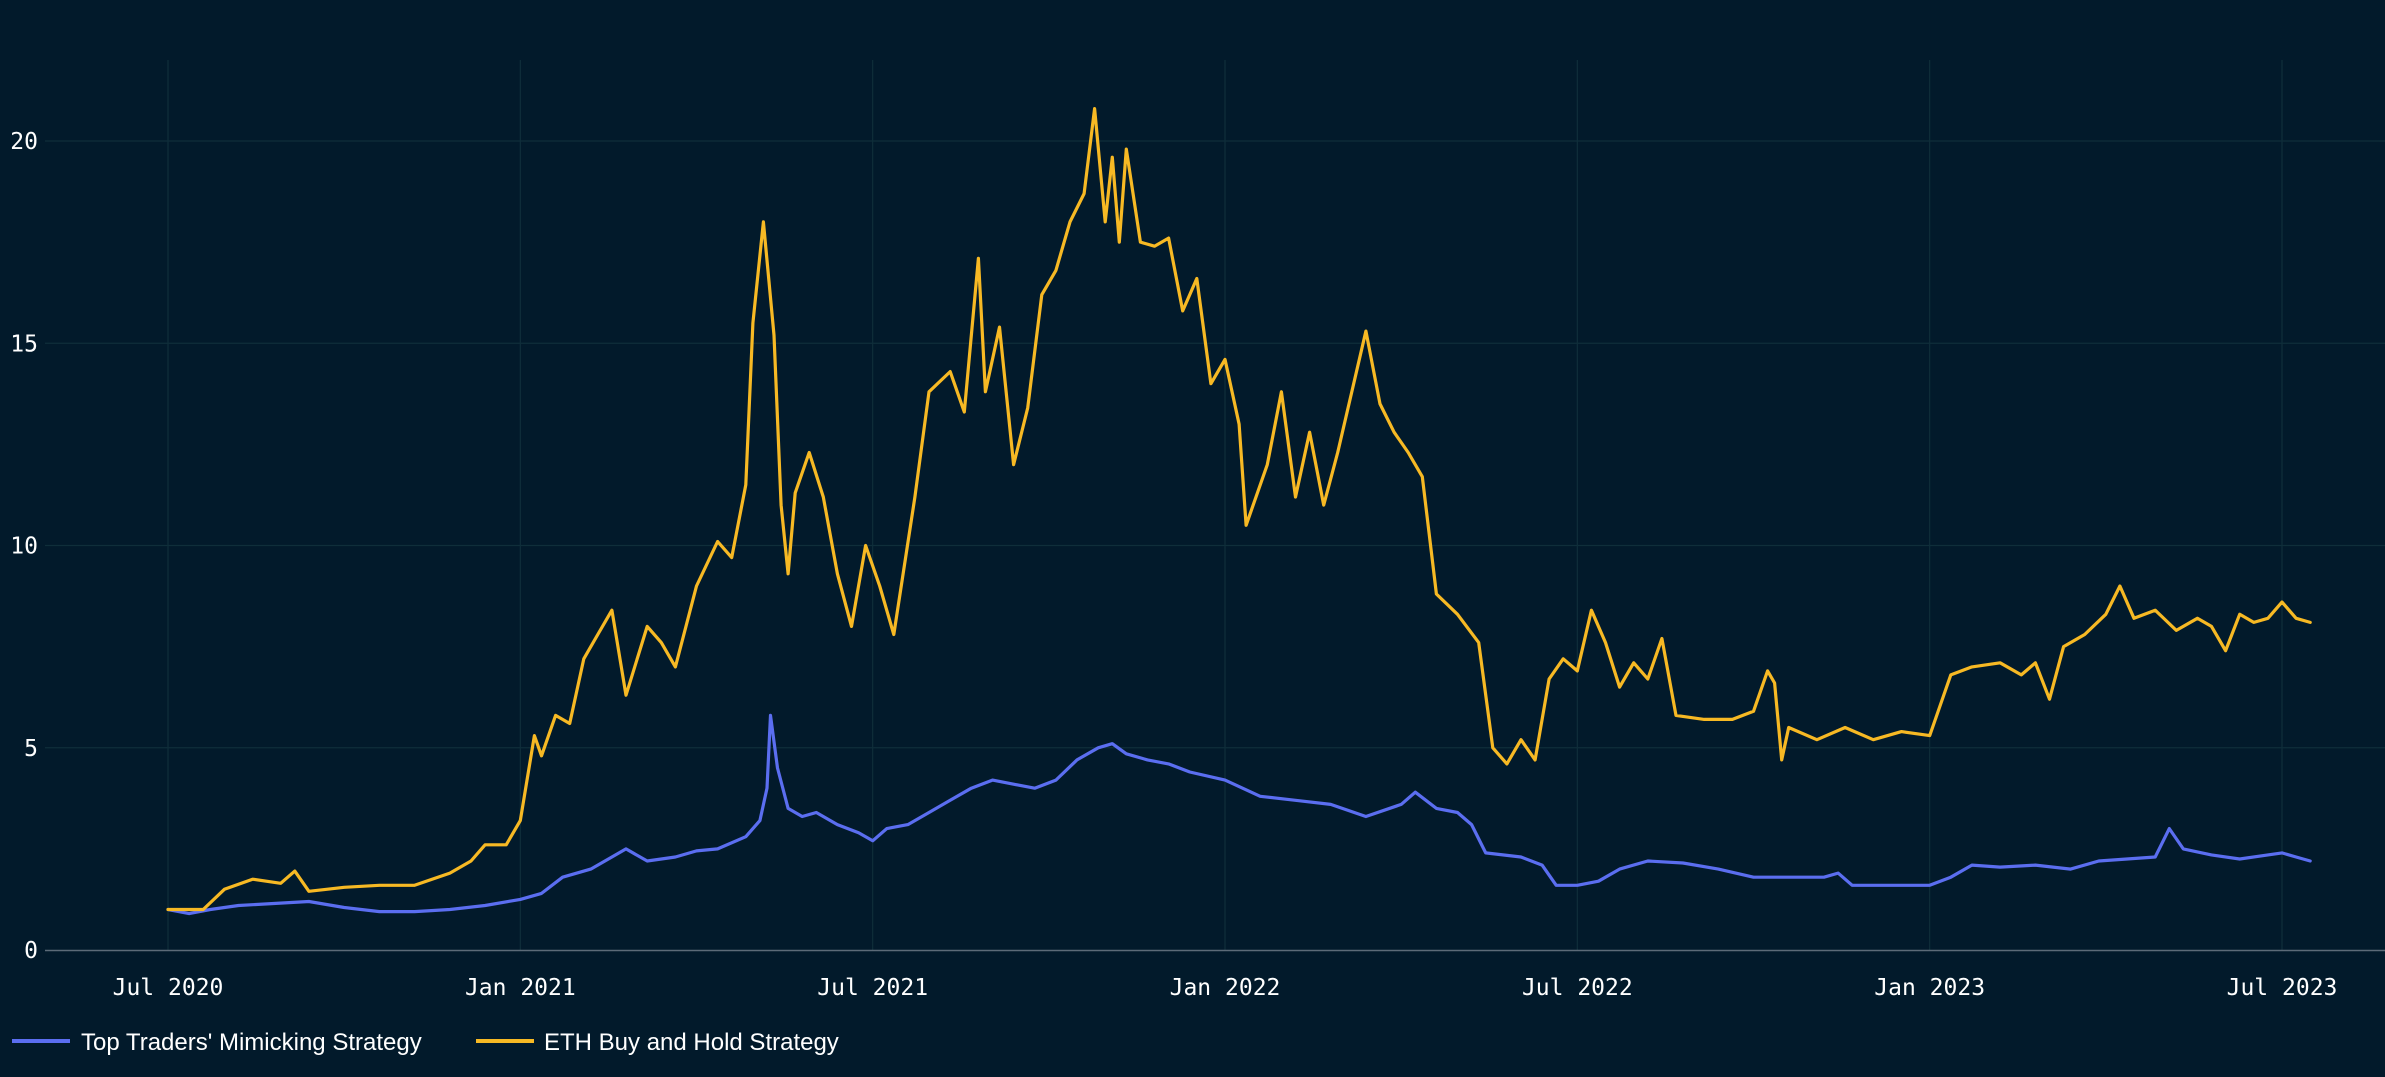 The height and width of the screenshot is (1077, 2385). What do you see at coordinates (24, 344) in the screenshot?
I see `y-tick-label: 15` at bounding box center [24, 344].